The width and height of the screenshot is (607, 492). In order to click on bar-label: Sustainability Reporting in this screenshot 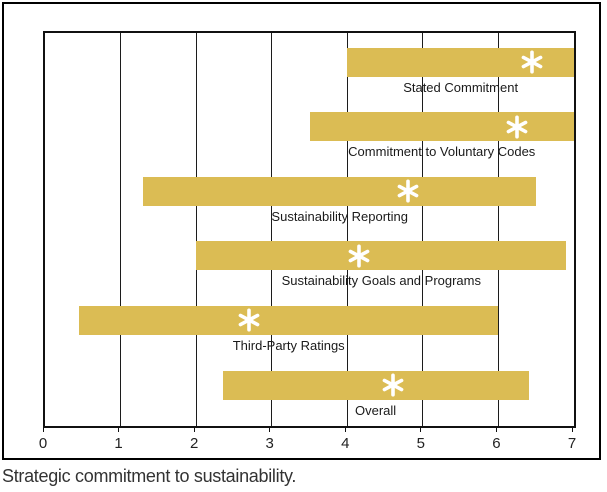, I will do `click(339, 216)`.